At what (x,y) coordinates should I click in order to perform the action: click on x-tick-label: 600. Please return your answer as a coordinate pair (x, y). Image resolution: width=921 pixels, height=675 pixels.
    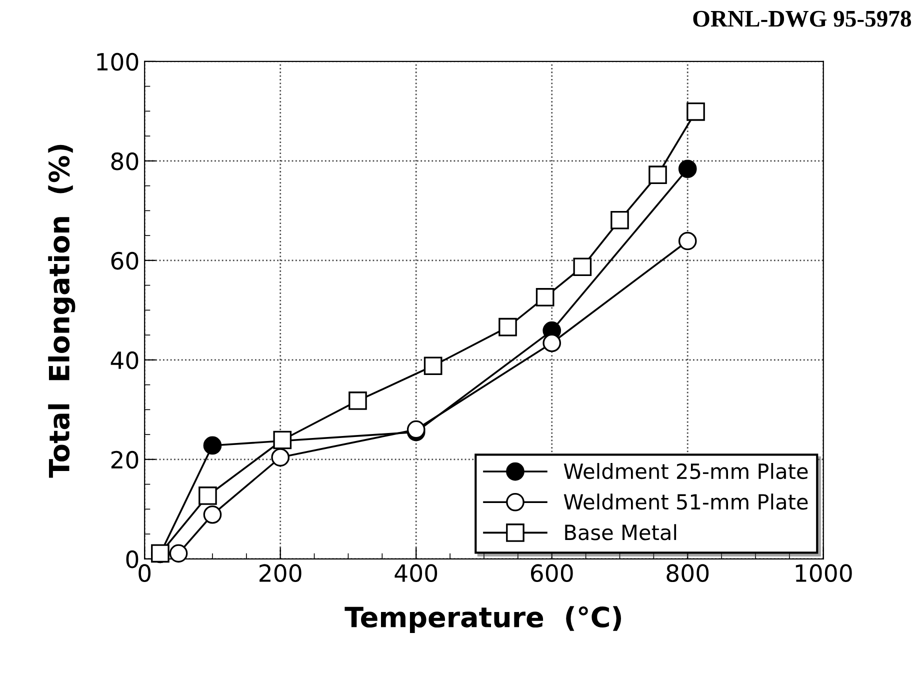
    Looking at the image, I should click on (551, 573).